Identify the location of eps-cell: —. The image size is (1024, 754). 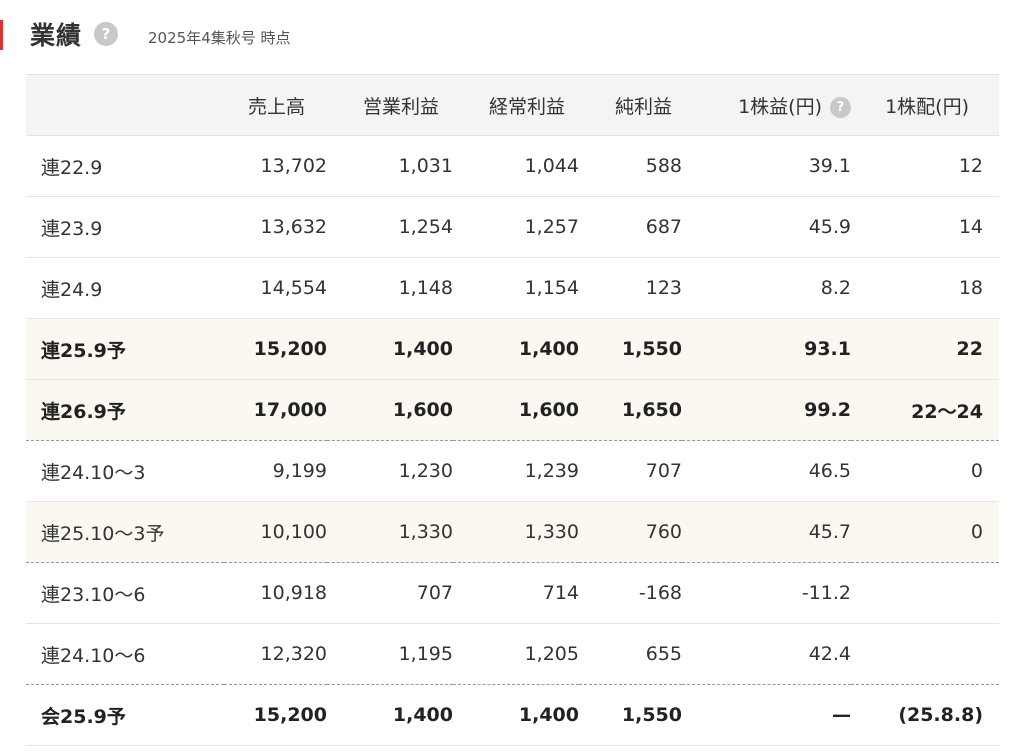
(766, 715).